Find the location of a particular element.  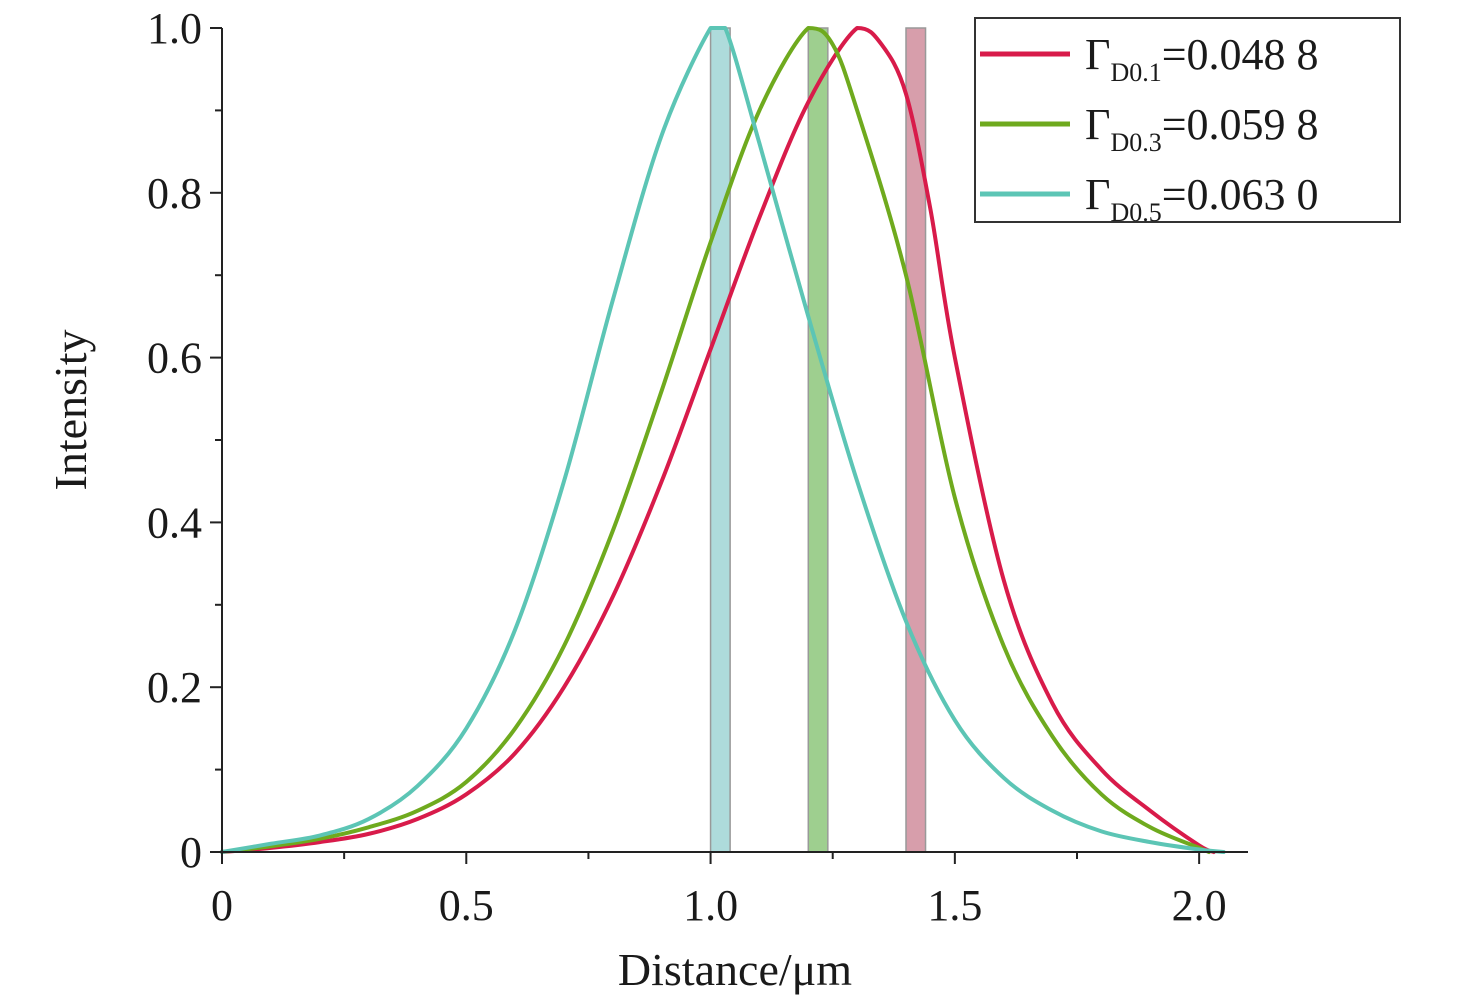

x-tick-label: 1.5 is located at coordinates (954, 905).